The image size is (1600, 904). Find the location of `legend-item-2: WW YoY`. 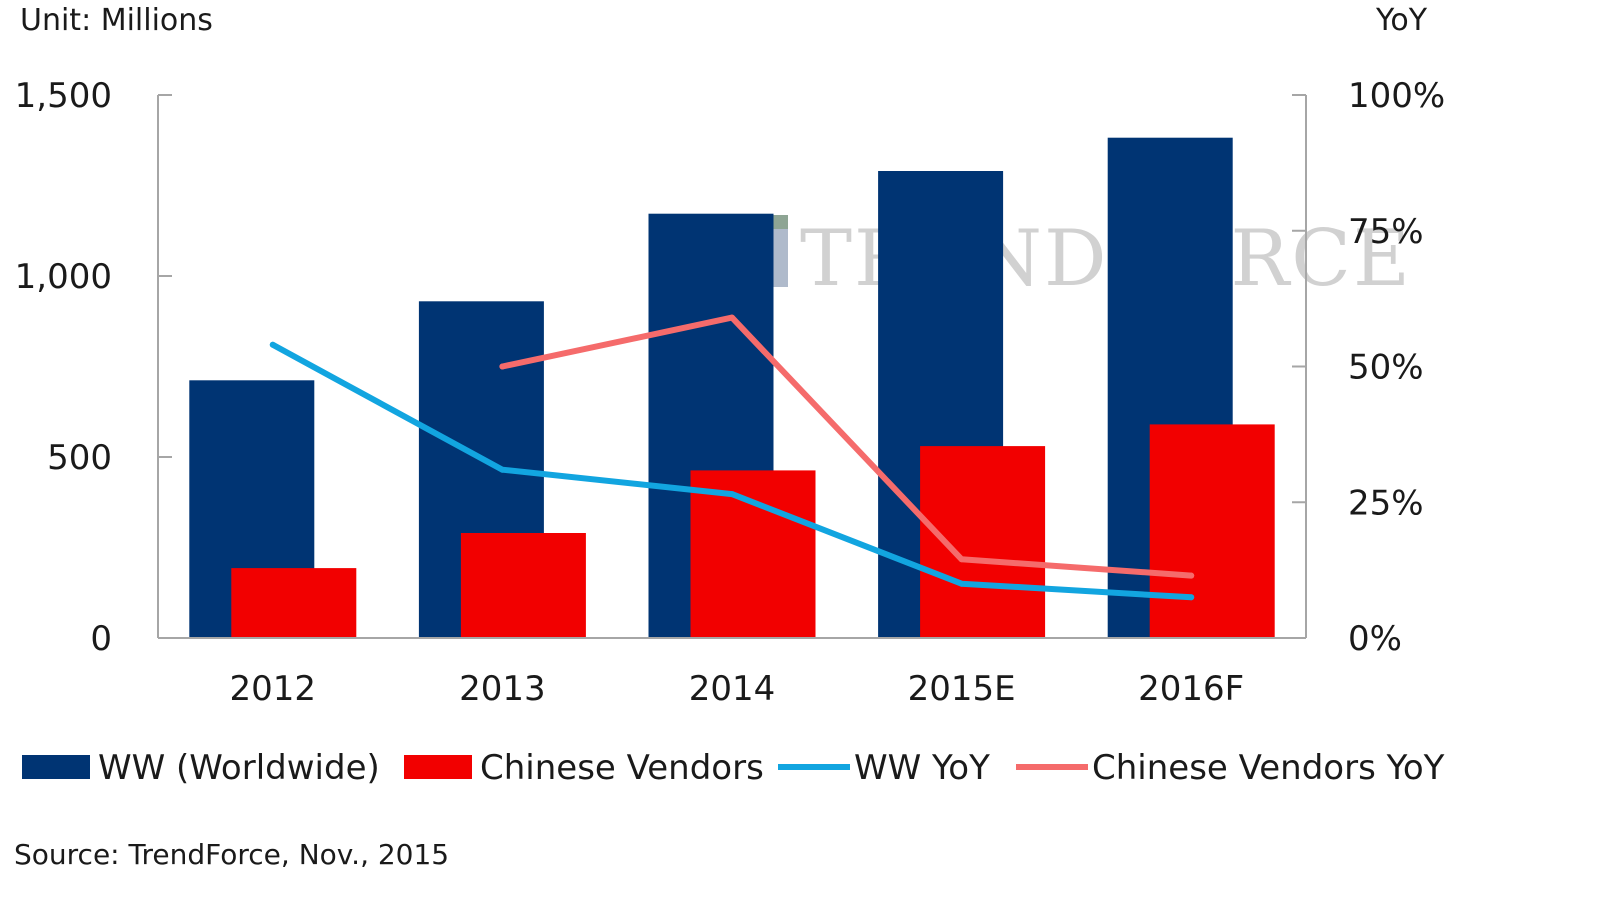

legend-item-2: WW YoY is located at coordinates (884, 768).